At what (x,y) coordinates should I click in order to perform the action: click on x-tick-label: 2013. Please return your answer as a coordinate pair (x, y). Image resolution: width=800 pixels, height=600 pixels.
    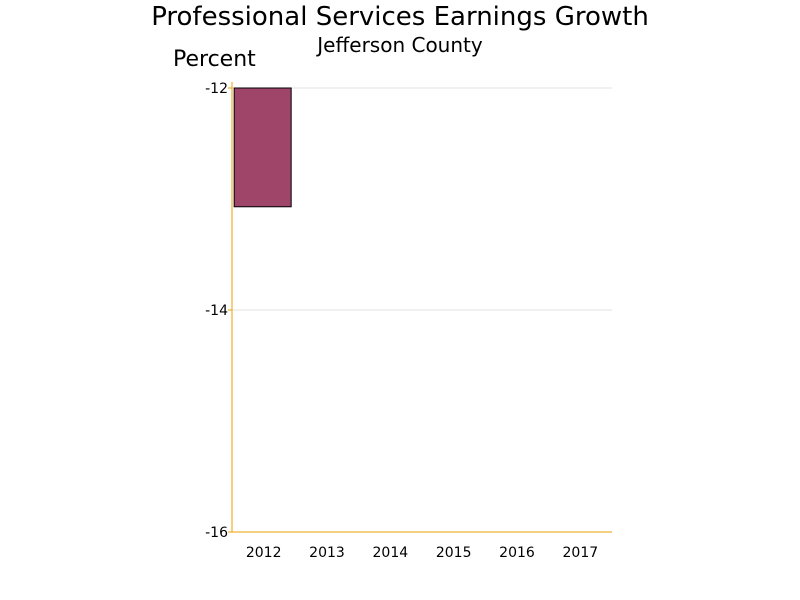
    Looking at the image, I should click on (327, 553).